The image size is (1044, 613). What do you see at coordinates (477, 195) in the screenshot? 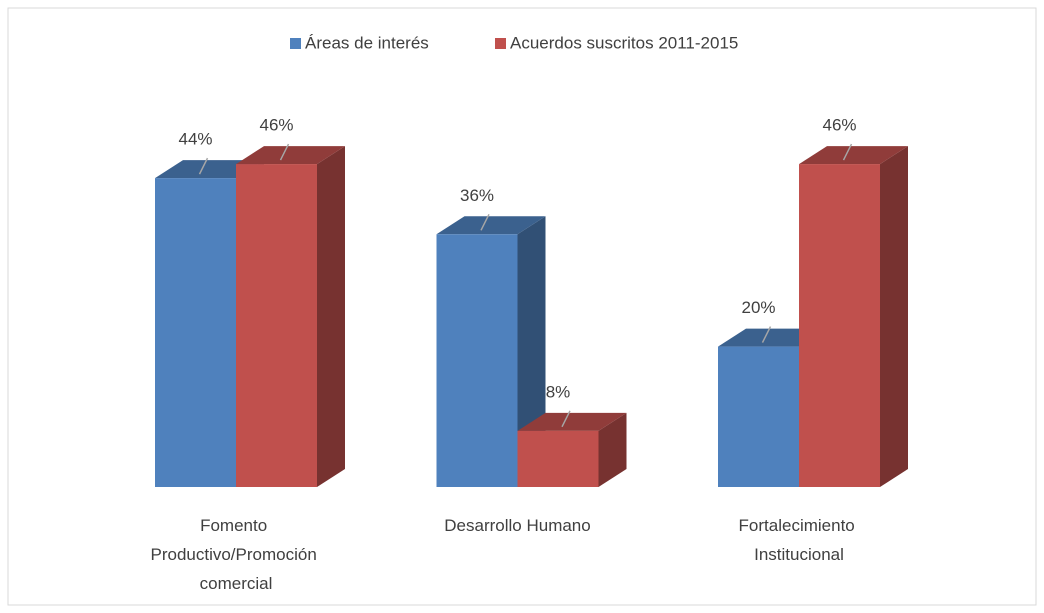
I see `data-label: 36%` at bounding box center [477, 195].